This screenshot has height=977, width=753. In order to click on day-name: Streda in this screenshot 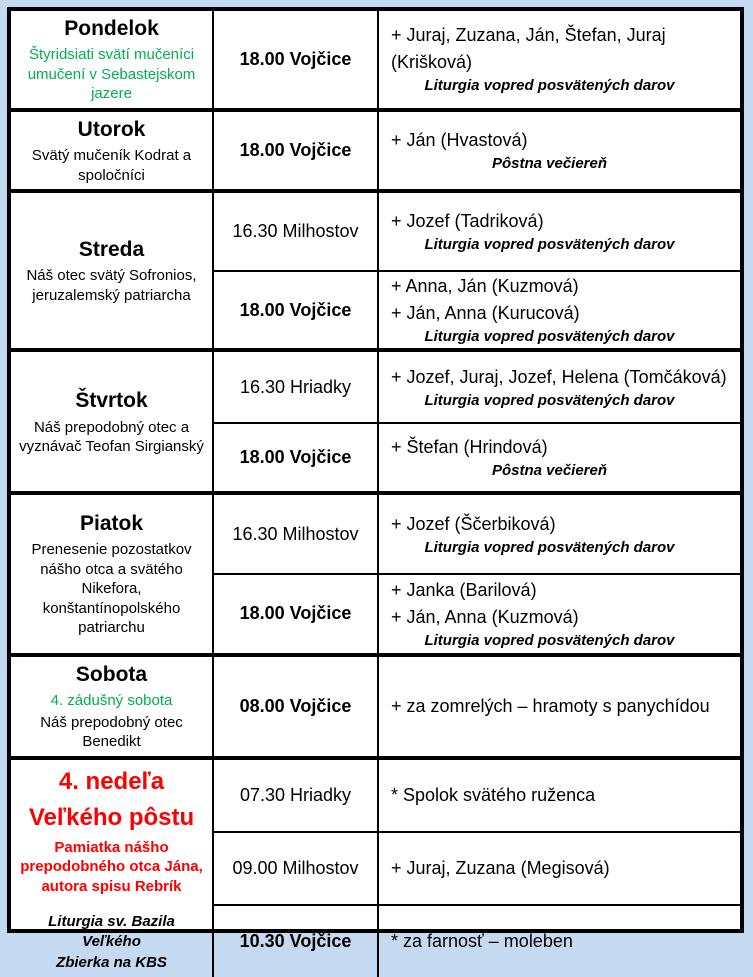, I will do `click(111, 250)`.